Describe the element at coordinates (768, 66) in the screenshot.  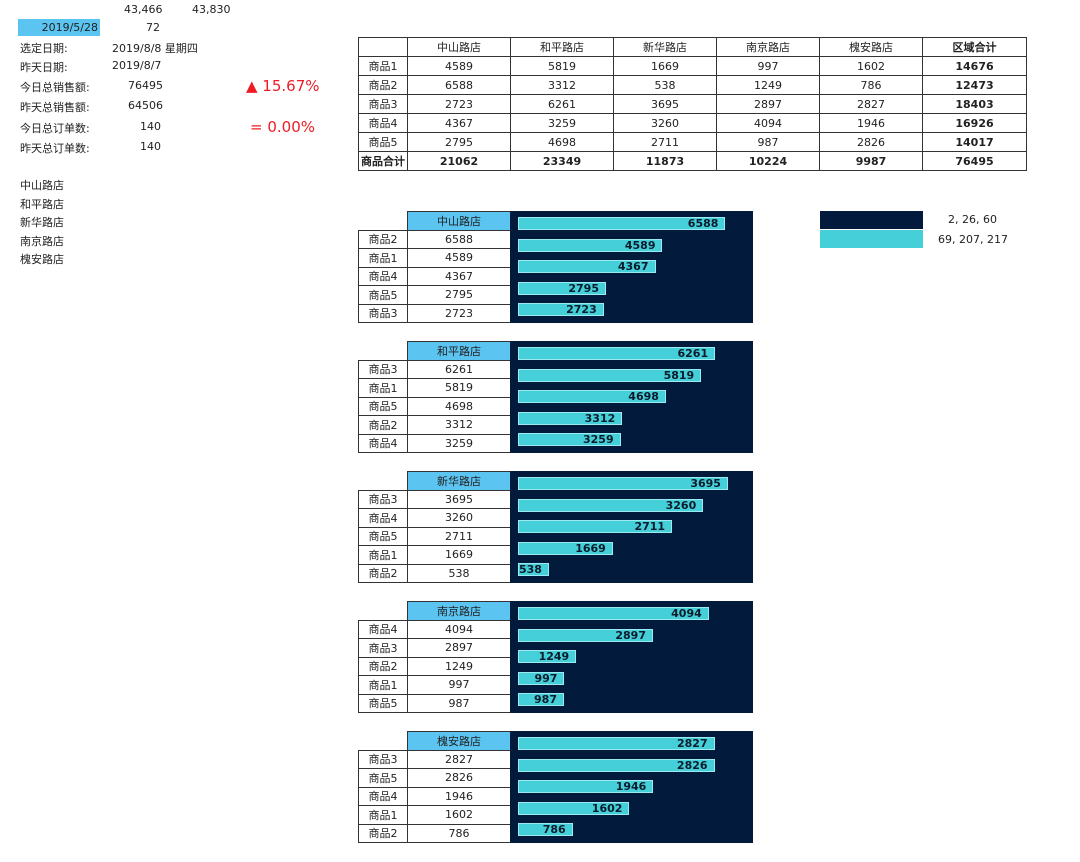
I see `table-cell: 997` at that location.